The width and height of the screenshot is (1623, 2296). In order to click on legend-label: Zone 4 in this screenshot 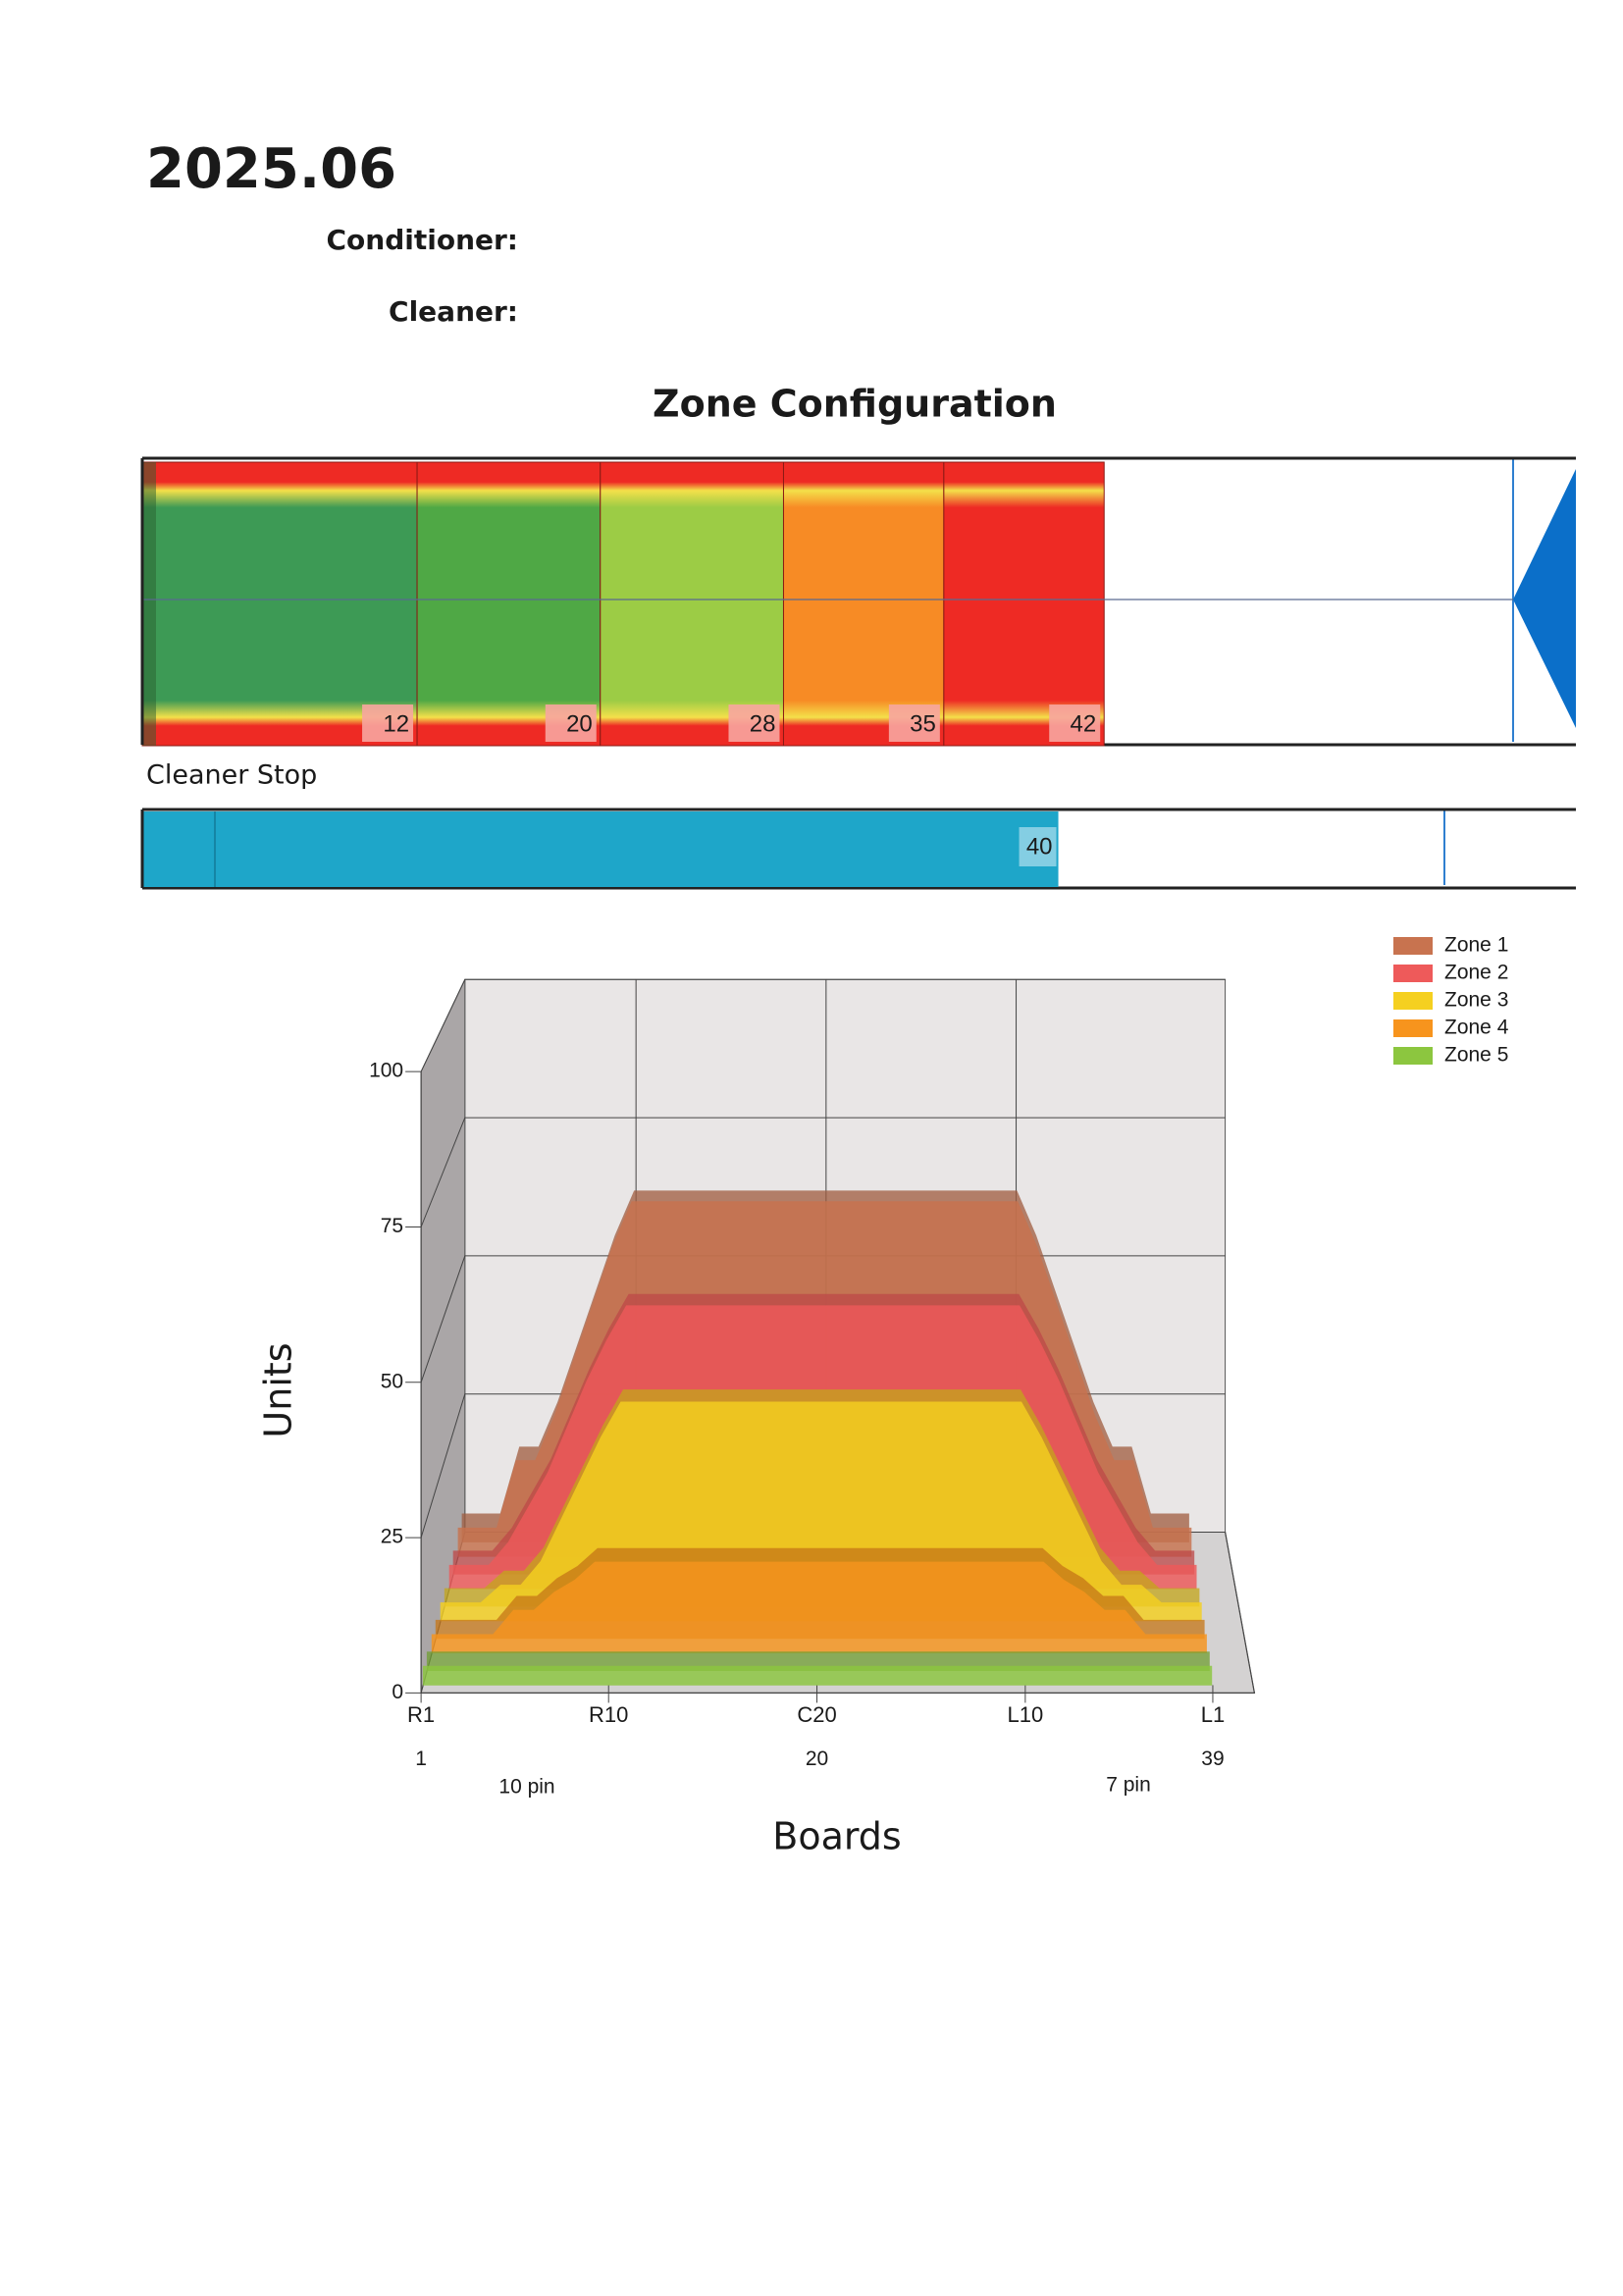, I will do `click(1476, 1028)`.